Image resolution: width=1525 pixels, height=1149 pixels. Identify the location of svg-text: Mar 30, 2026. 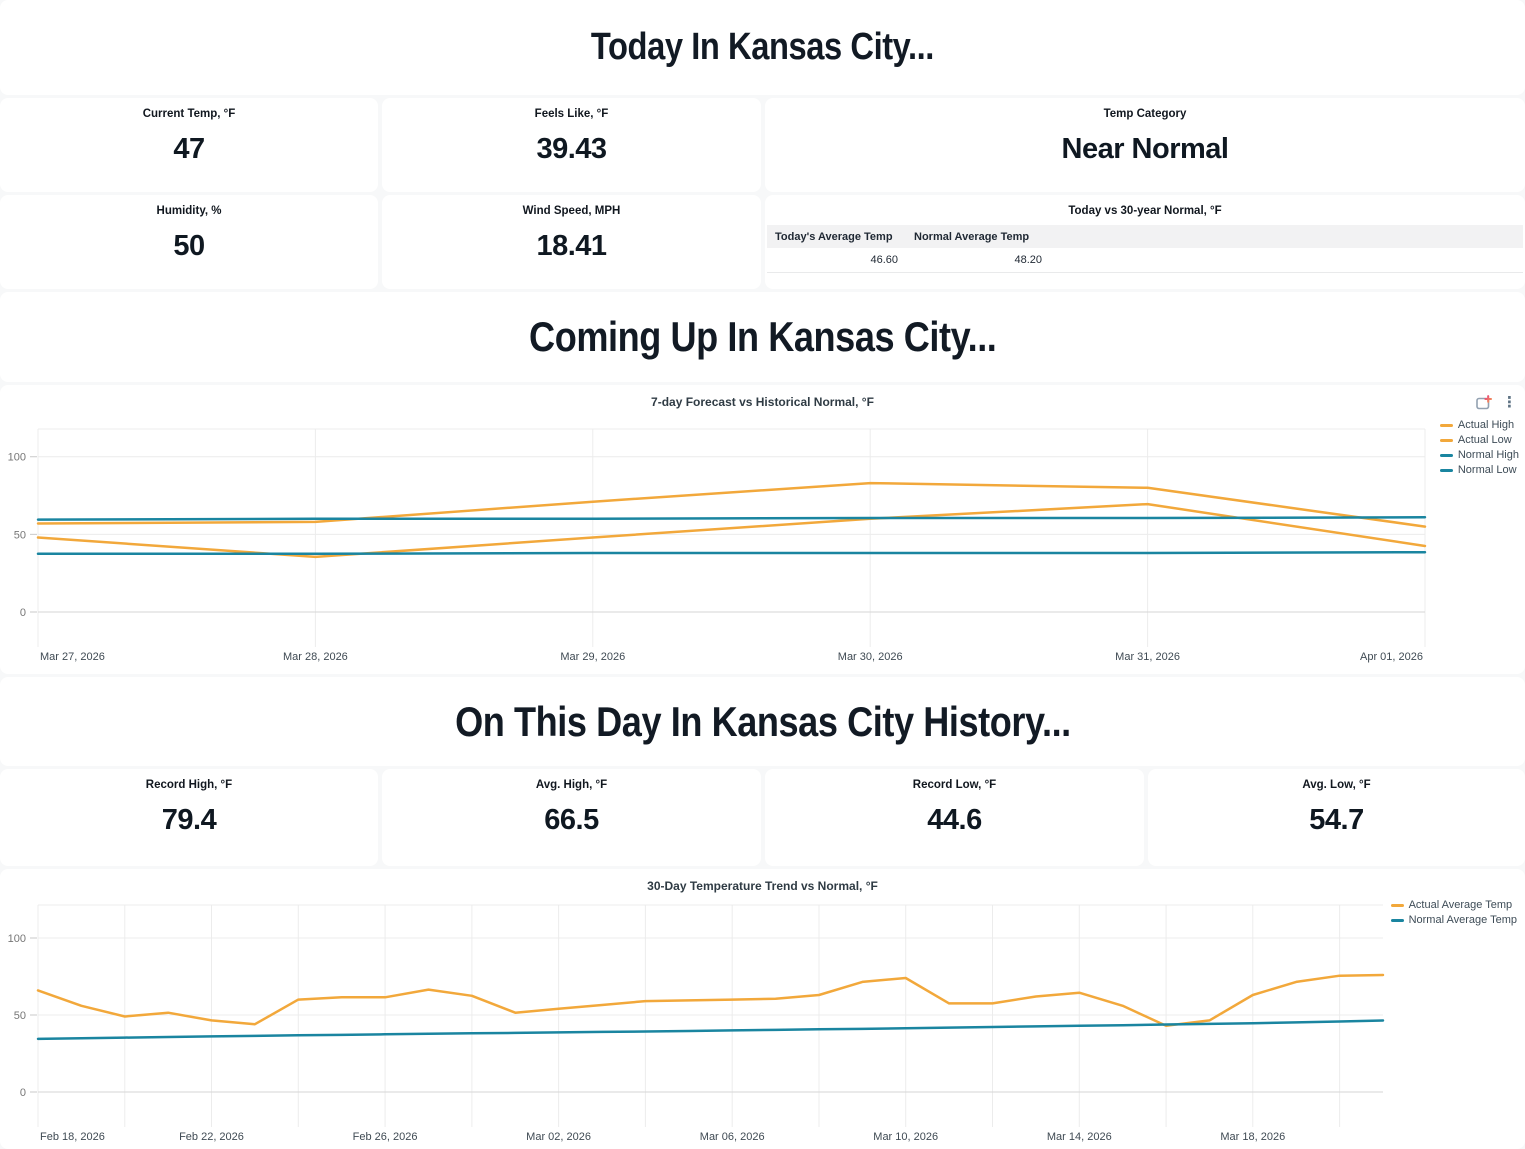
(870, 657).